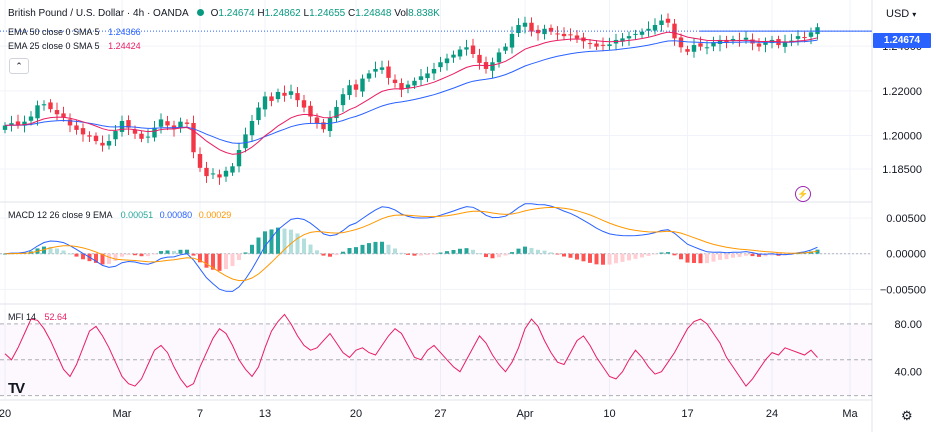 This screenshot has width=936, height=432. I want to click on y-tick-label: 1.18500, so click(902, 170).